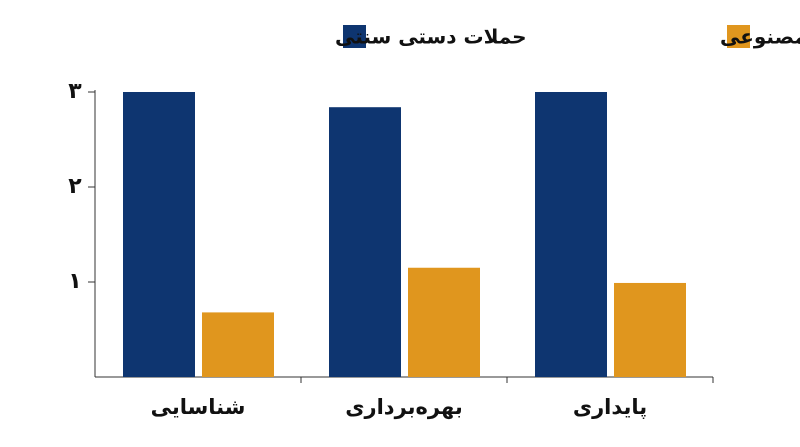  Describe the element at coordinates (760, 37) in the screenshot. I see `legend-label: حملات خودکار هوش مصنوعی` at that location.